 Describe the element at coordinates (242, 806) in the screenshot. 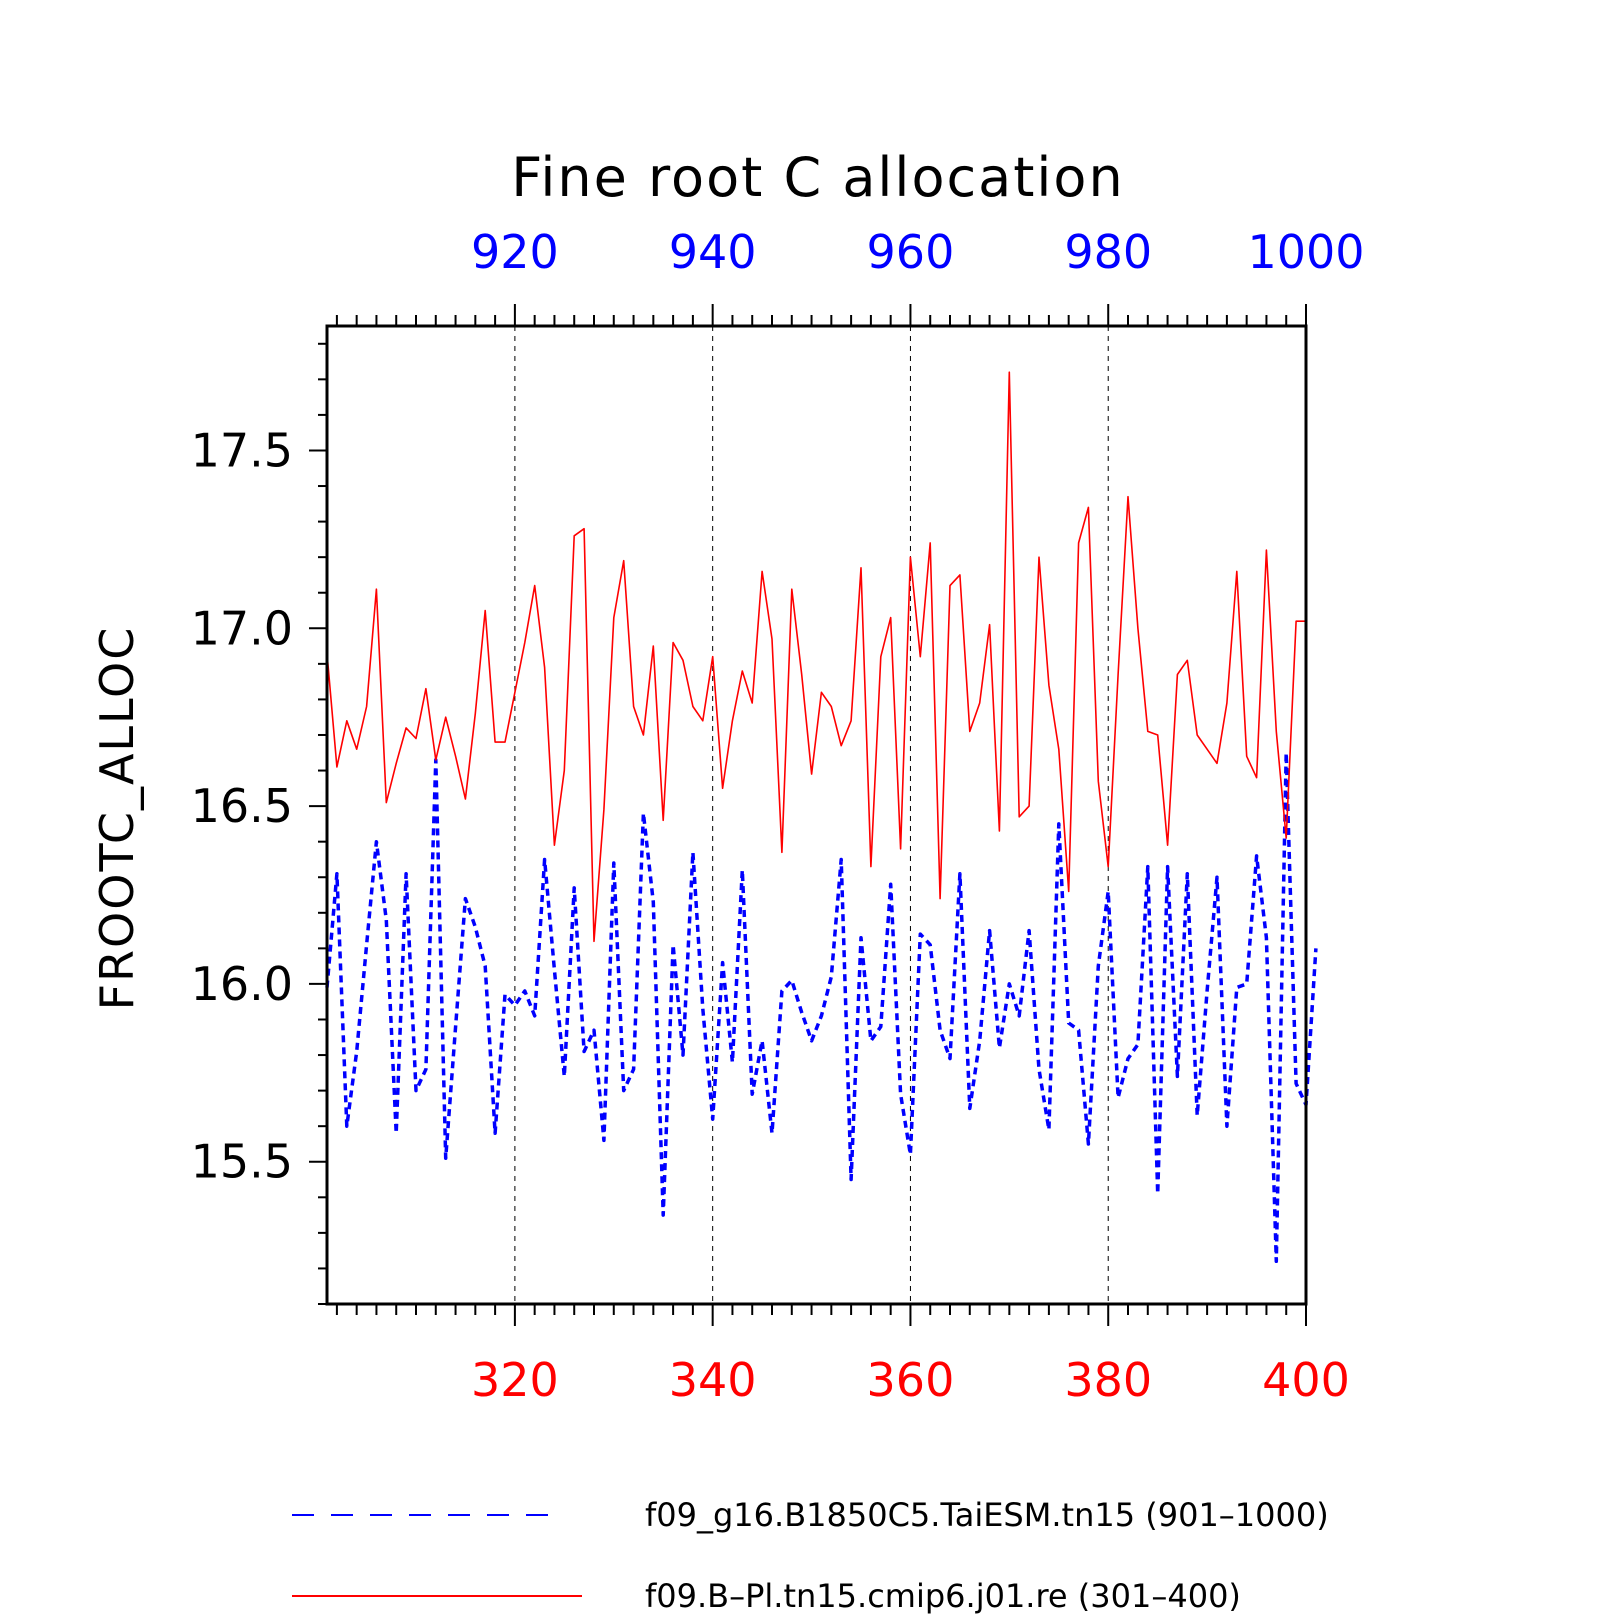

I see `y-tick-label: 16.5` at that location.